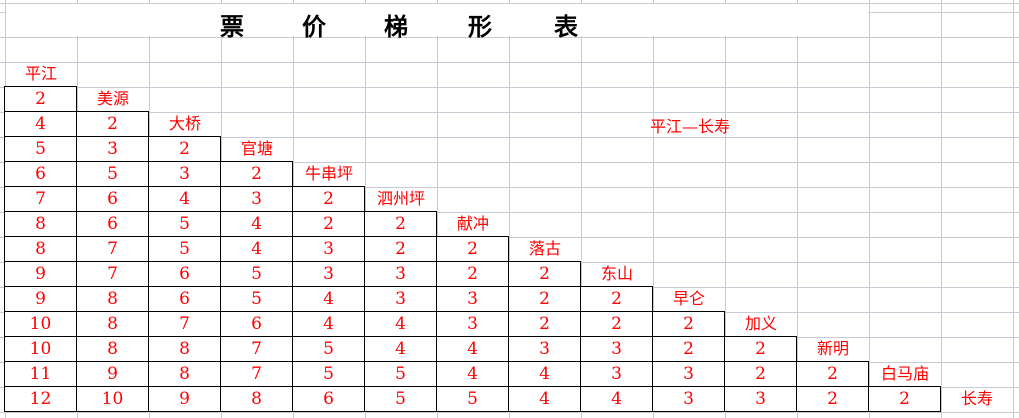 This screenshot has width=1019, height=418. What do you see at coordinates (904, 373) in the screenshot?
I see `station-label: 白马庙` at bounding box center [904, 373].